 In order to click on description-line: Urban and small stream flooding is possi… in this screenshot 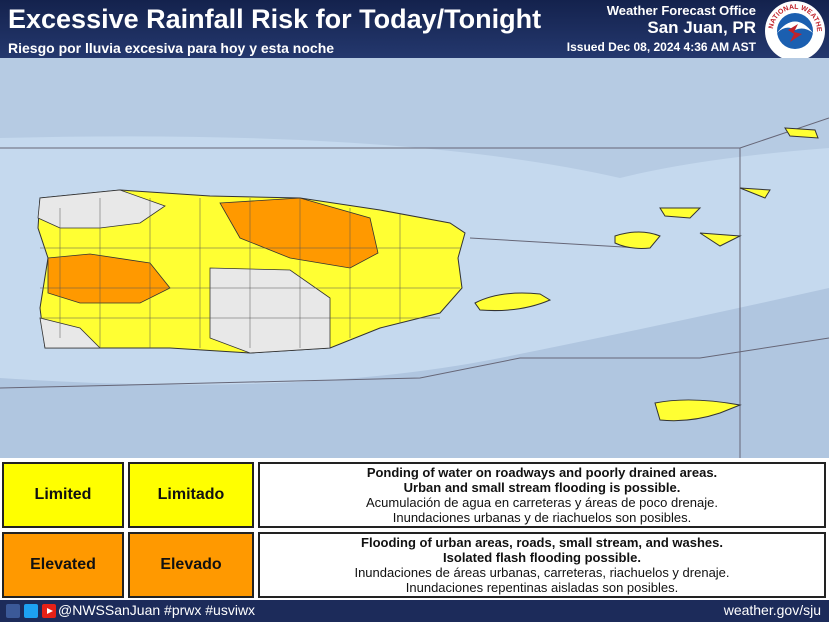, I will do `click(542, 487)`.